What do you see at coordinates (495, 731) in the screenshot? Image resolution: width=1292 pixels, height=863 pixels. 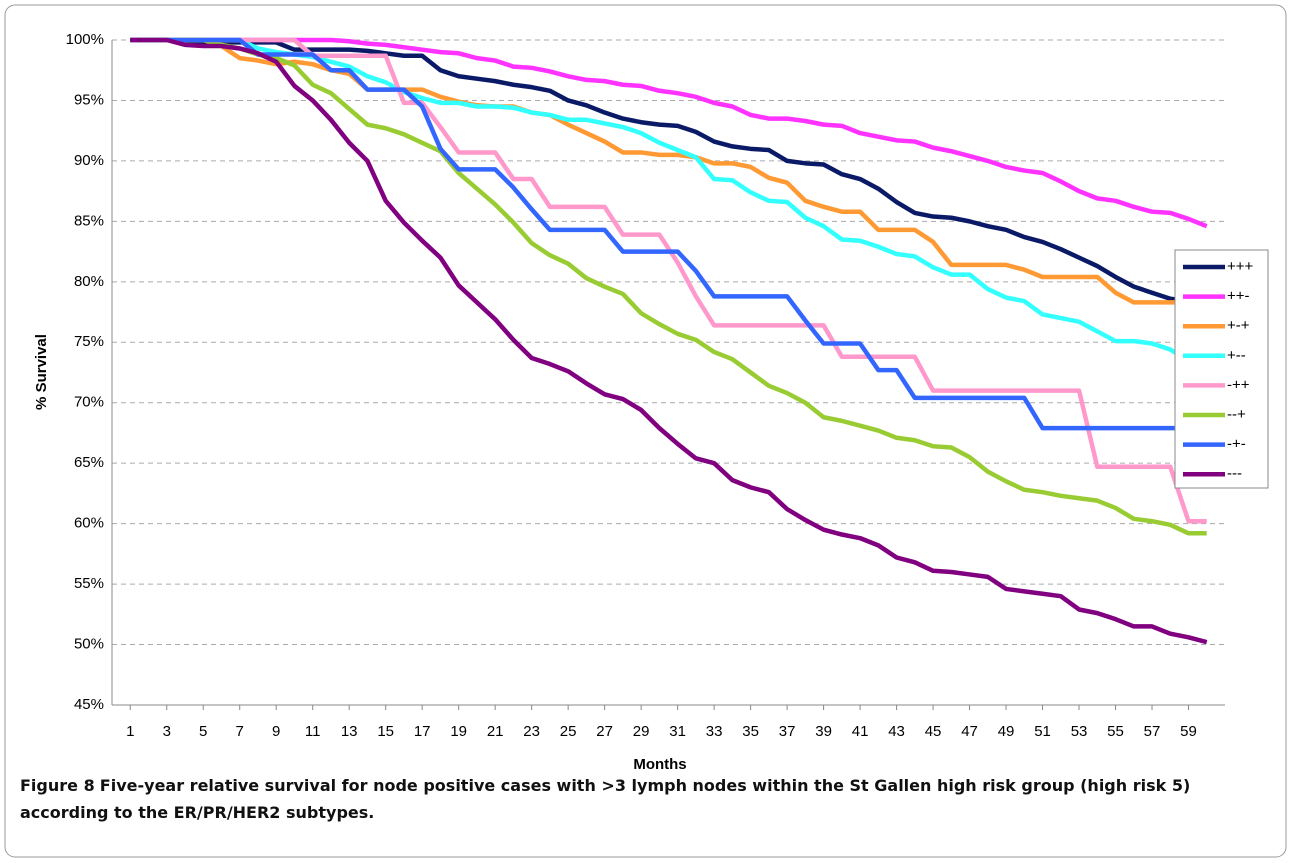 I see `x-tick-label: 21` at bounding box center [495, 731].